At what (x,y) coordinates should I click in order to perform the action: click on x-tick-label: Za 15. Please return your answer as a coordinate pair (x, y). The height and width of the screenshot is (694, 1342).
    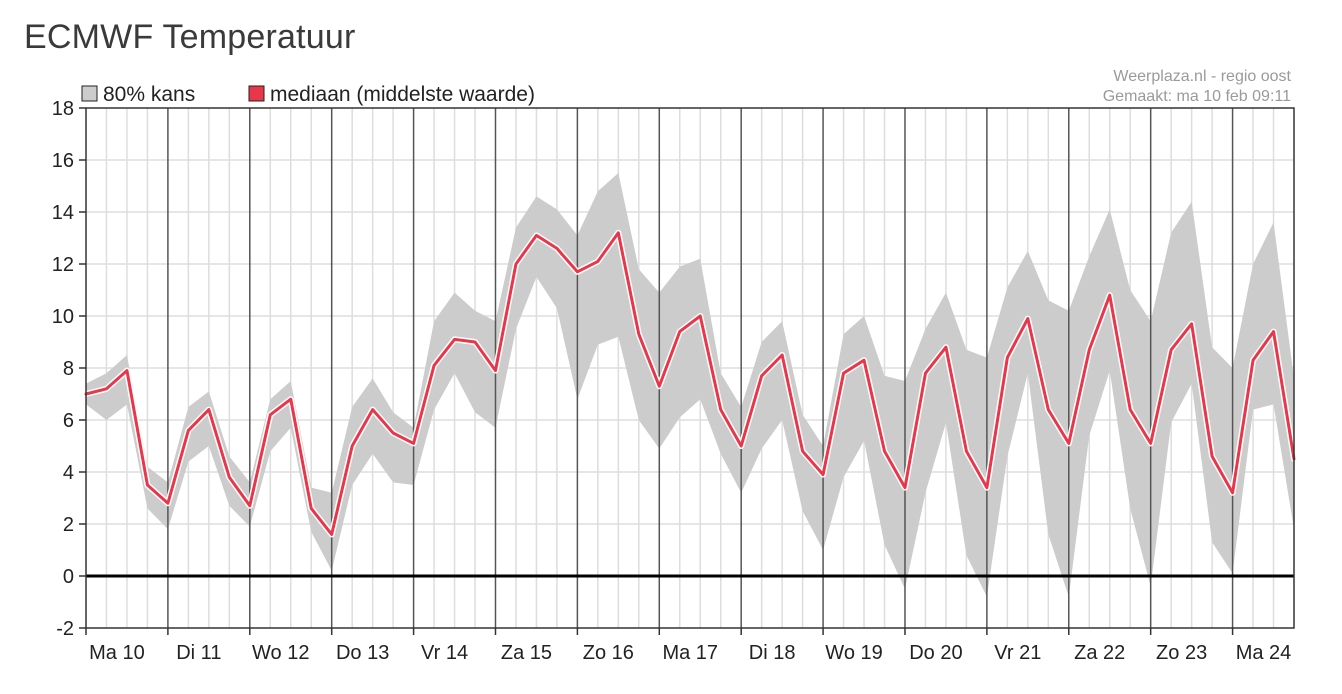
    Looking at the image, I should click on (526, 653).